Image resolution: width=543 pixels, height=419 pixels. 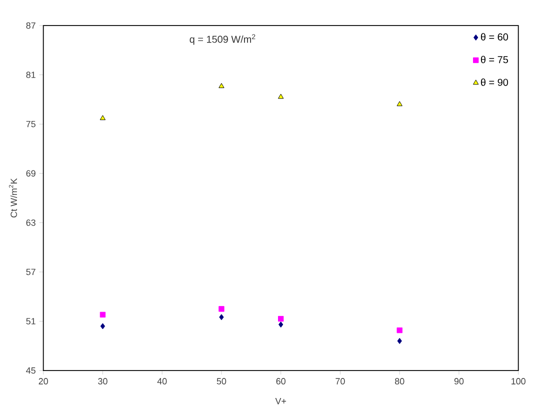 What do you see at coordinates (280, 401) in the screenshot?
I see `x-axis-title: V+` at bounding box center [280, 401].